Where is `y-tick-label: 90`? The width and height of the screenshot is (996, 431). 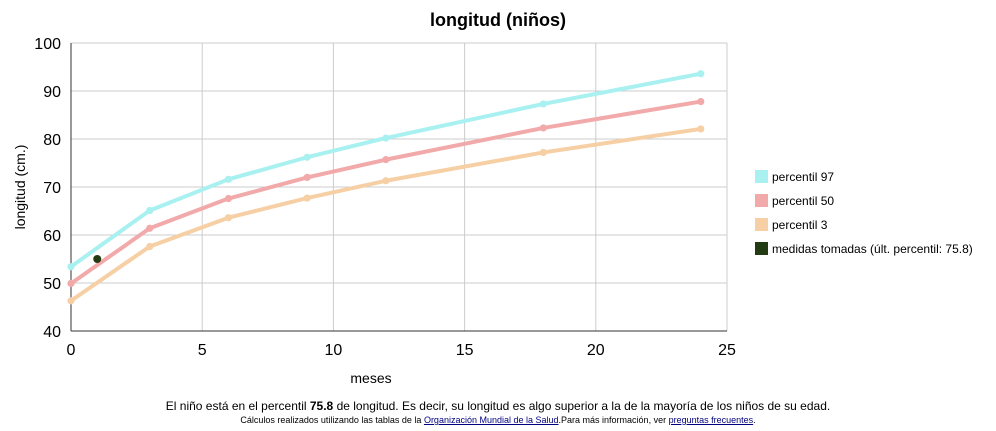 y-tick-label: 90 is located at coordinates (52, 92).